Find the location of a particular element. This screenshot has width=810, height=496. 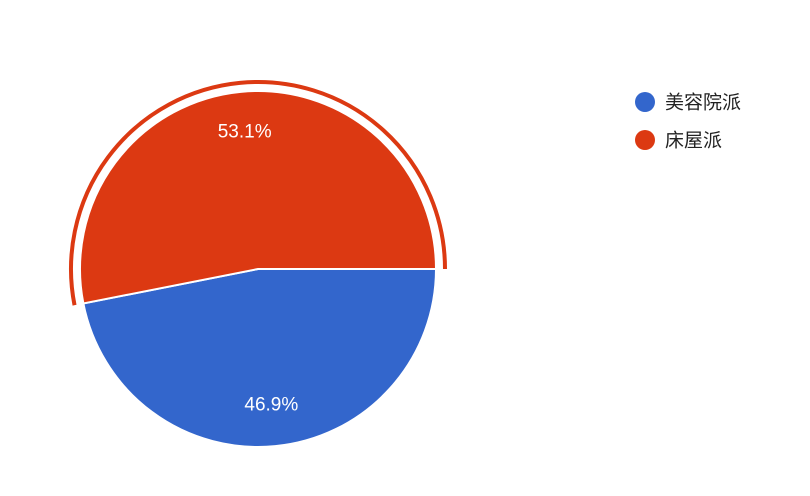

legend-label: 美容院派 is located at coordinates (703, 103).